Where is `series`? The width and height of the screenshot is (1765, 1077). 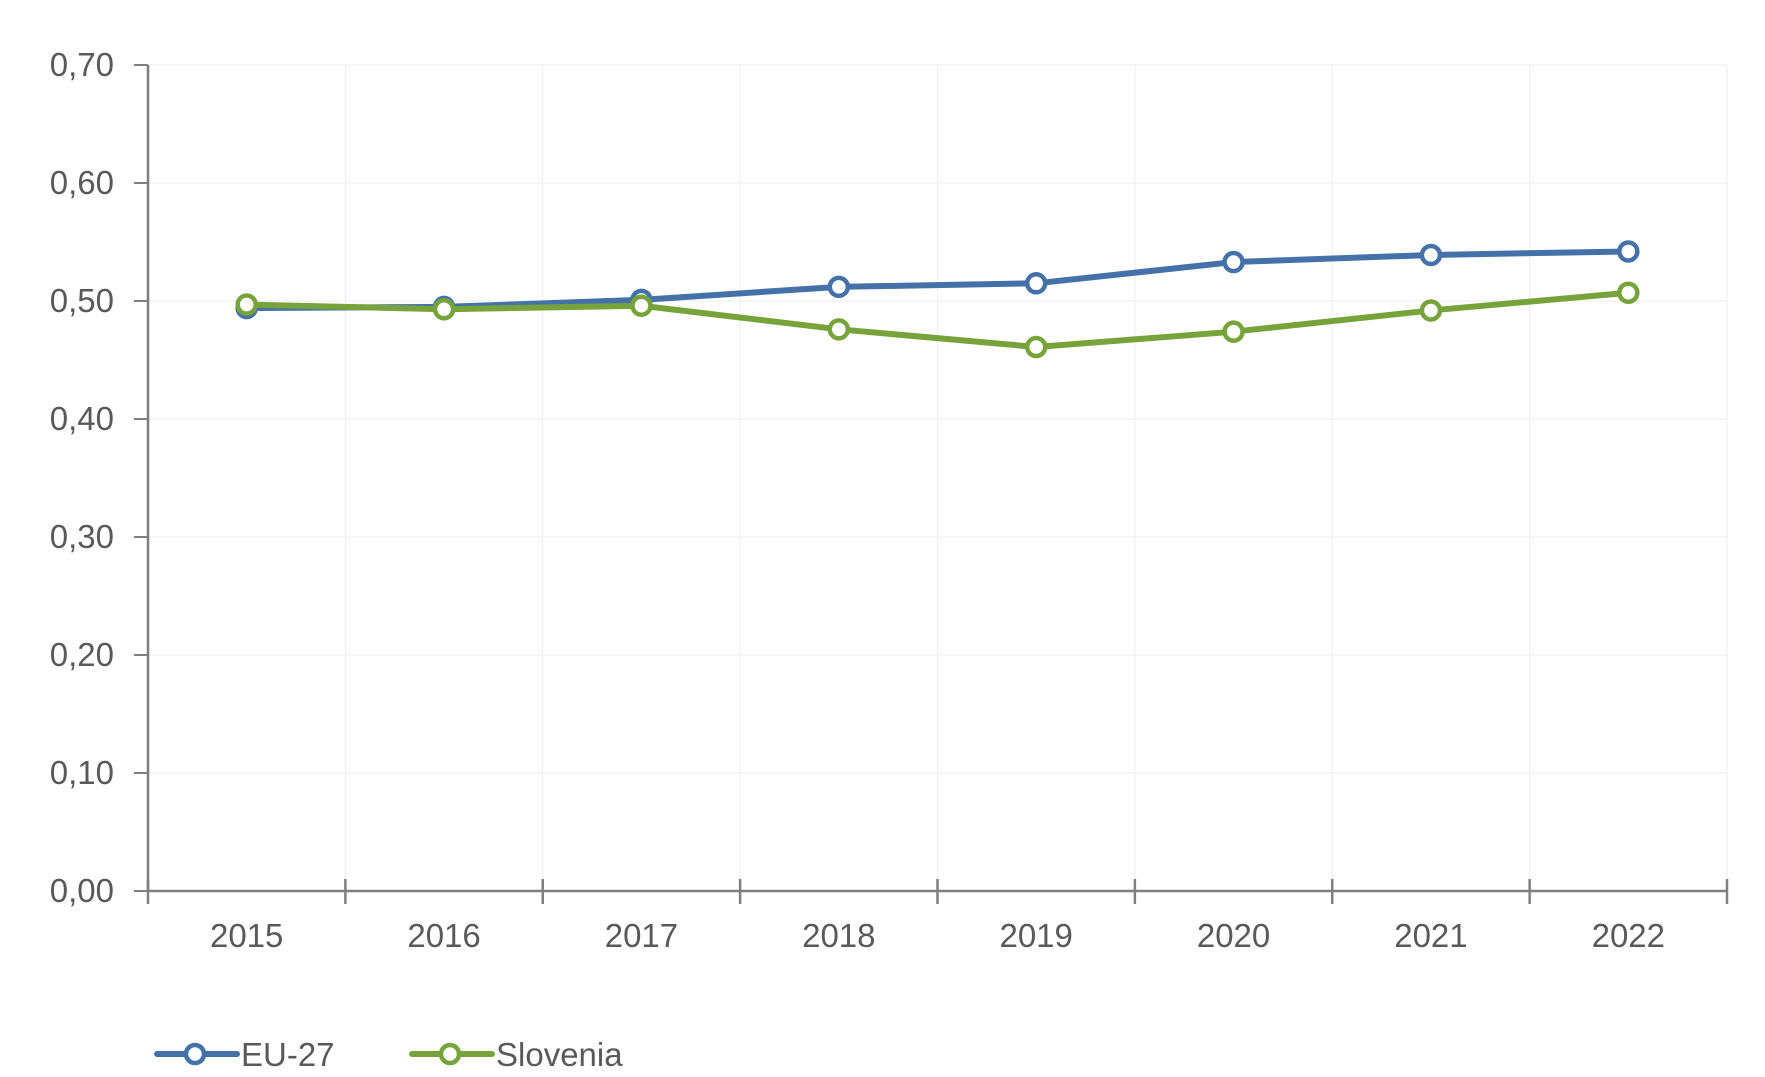 series is located at coordinates (937, 299).